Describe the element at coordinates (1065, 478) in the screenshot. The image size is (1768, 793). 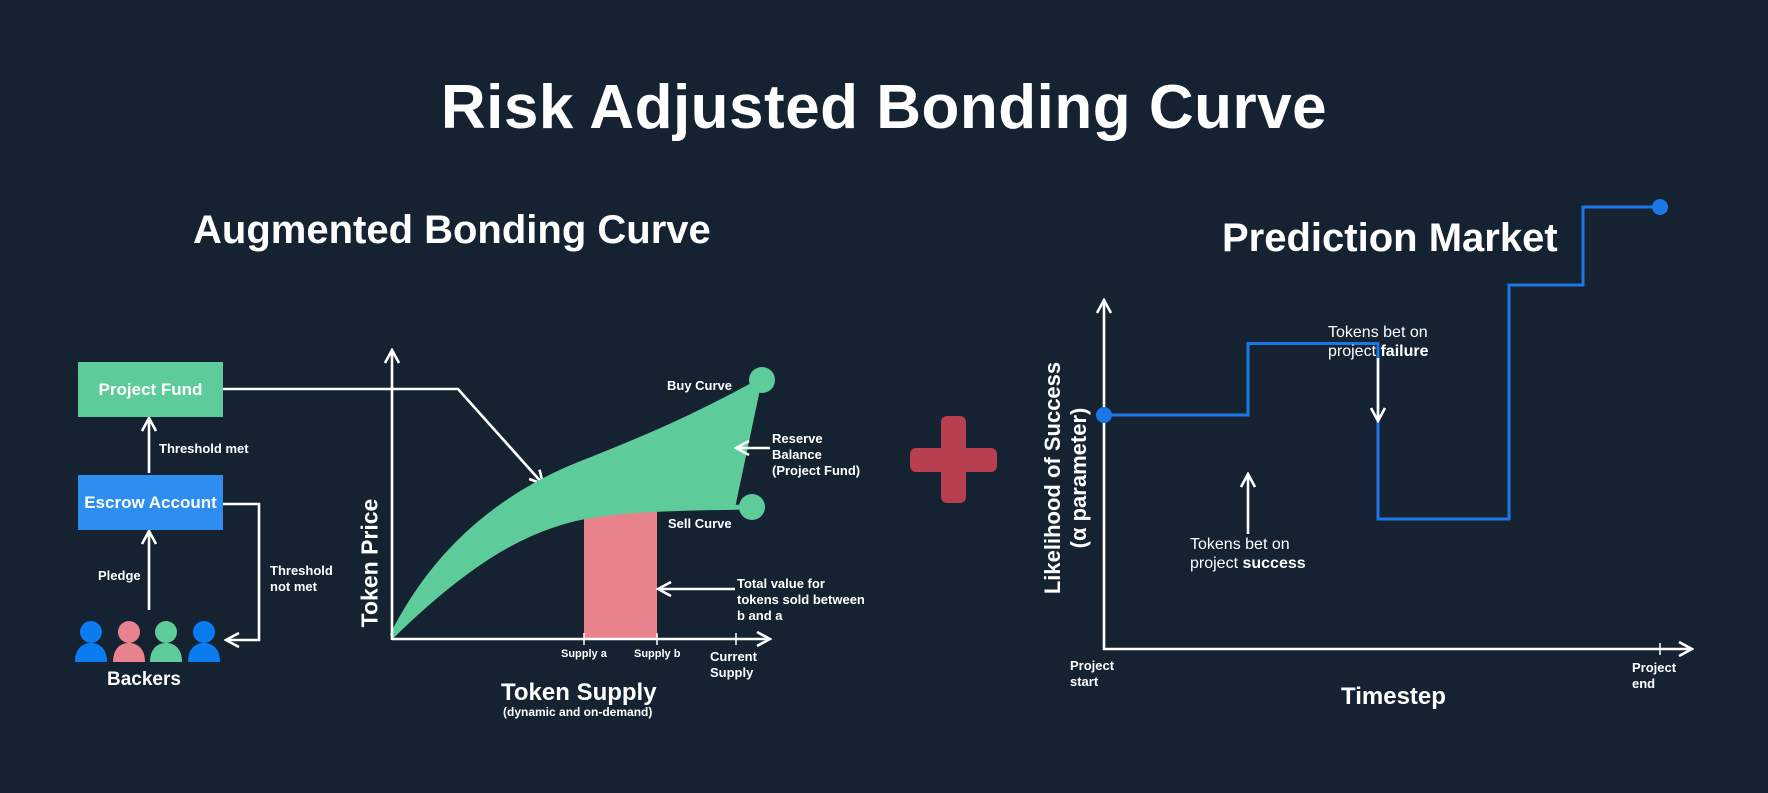
I see `likelihood-label: Likelihood of Success (α parameter)` at that location.